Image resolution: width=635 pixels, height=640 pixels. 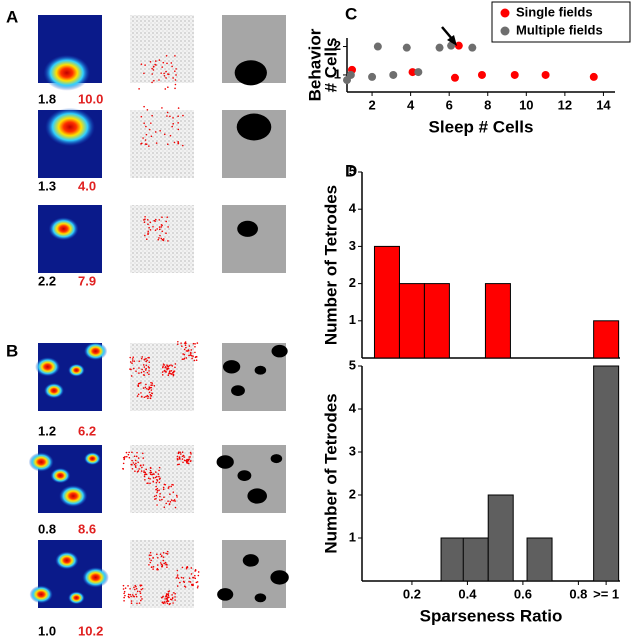 I want to click on legend-label: Single fields, so click(x=554, y=11).